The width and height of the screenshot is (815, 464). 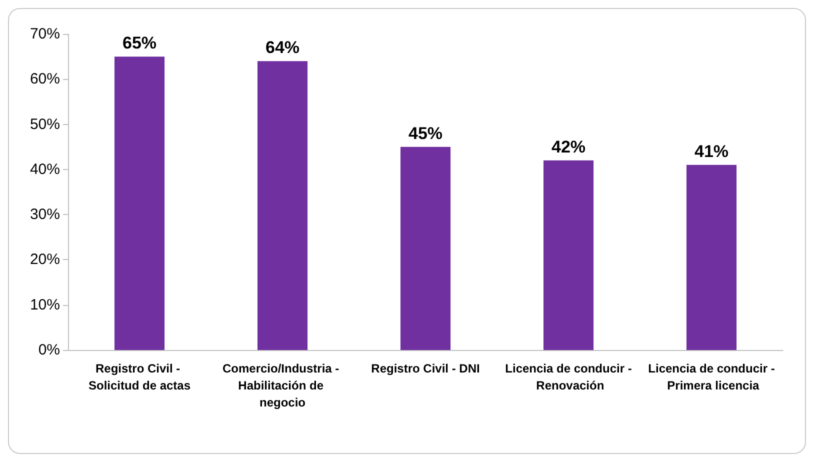 I want to click on y-tick-label: 10%, so click(x=45, y=305).